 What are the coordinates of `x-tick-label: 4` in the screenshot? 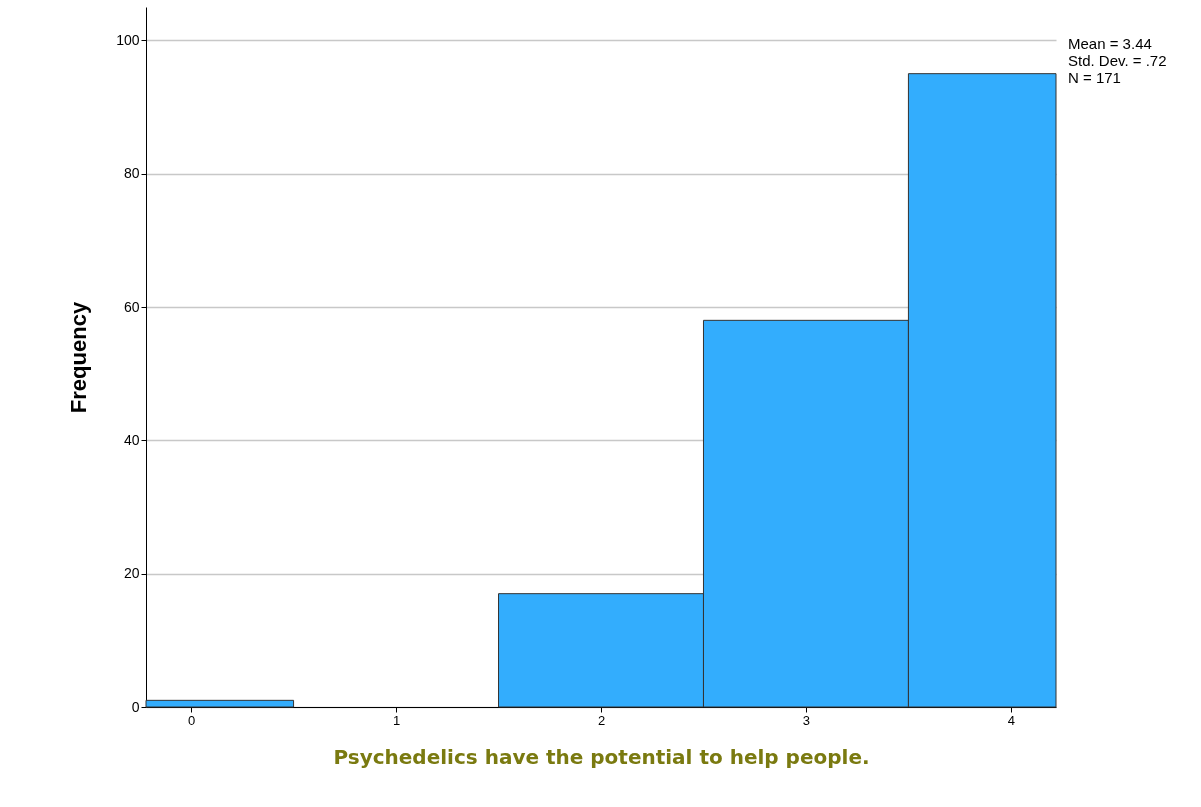 It's located at (1011, 720).